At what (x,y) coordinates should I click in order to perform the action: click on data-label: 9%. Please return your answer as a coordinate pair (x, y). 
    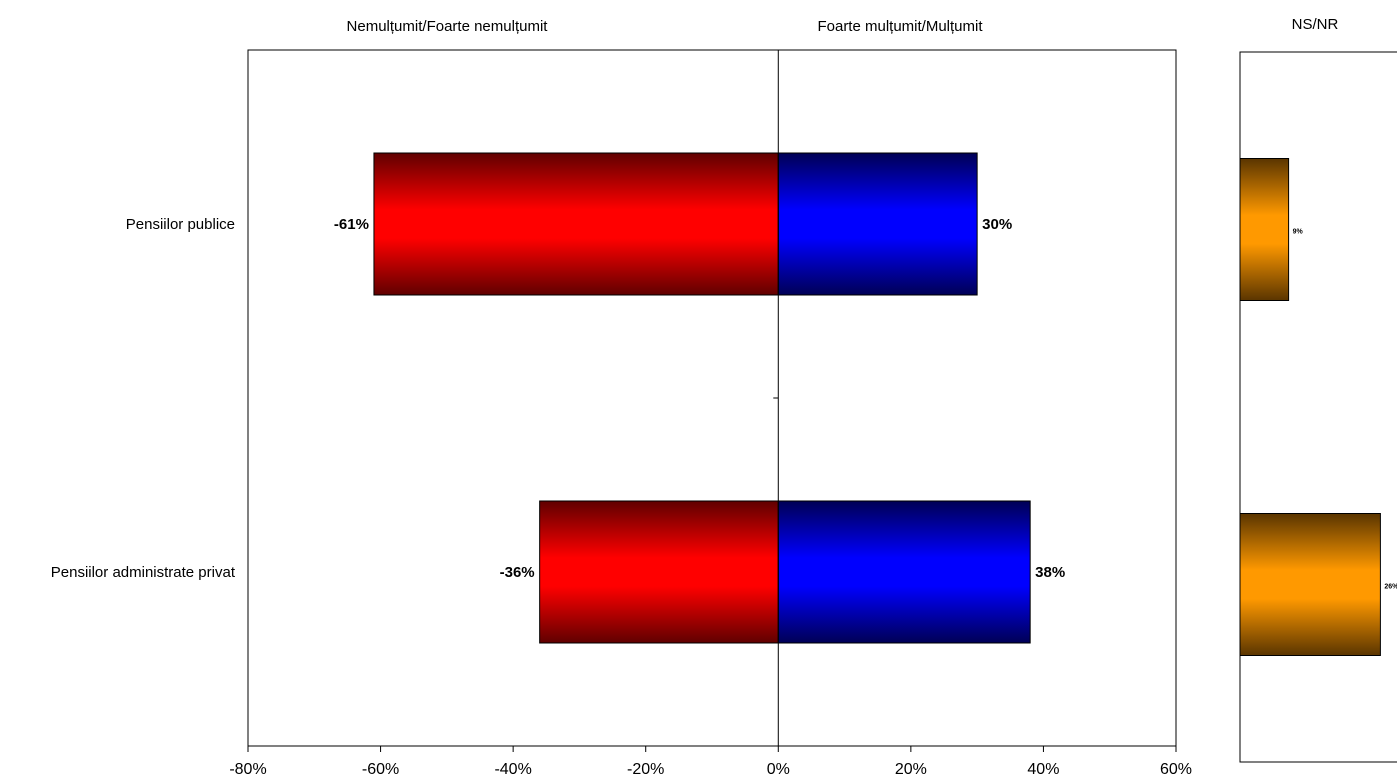
    Looking at the image, I should click on (1298, 232).